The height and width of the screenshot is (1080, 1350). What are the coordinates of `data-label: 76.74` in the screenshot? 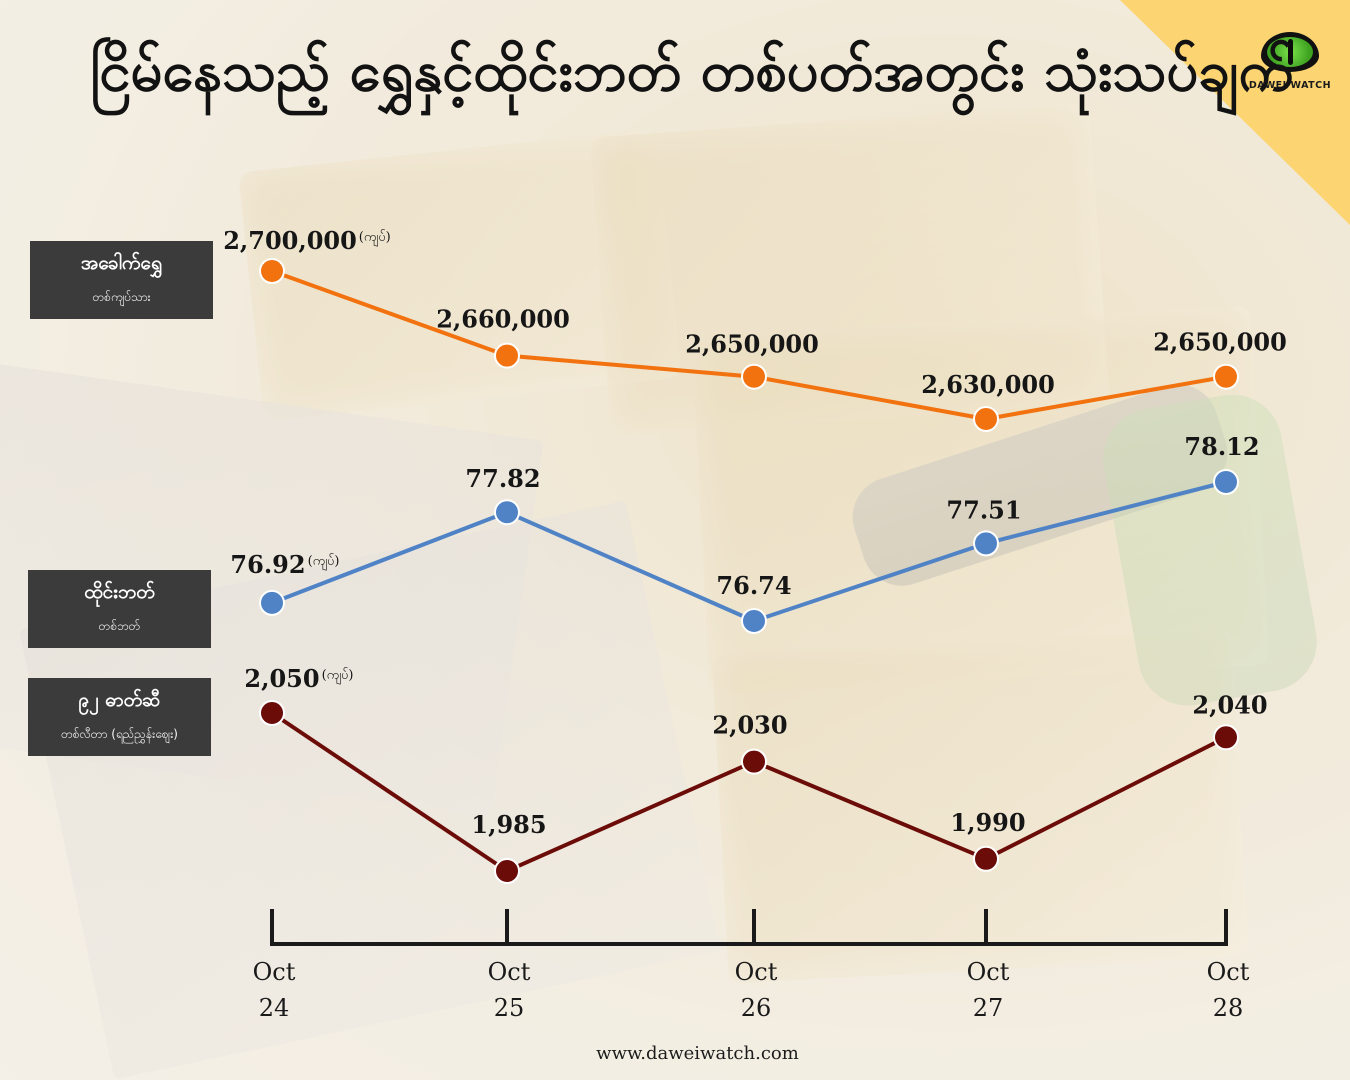 It's located at (753, 585).